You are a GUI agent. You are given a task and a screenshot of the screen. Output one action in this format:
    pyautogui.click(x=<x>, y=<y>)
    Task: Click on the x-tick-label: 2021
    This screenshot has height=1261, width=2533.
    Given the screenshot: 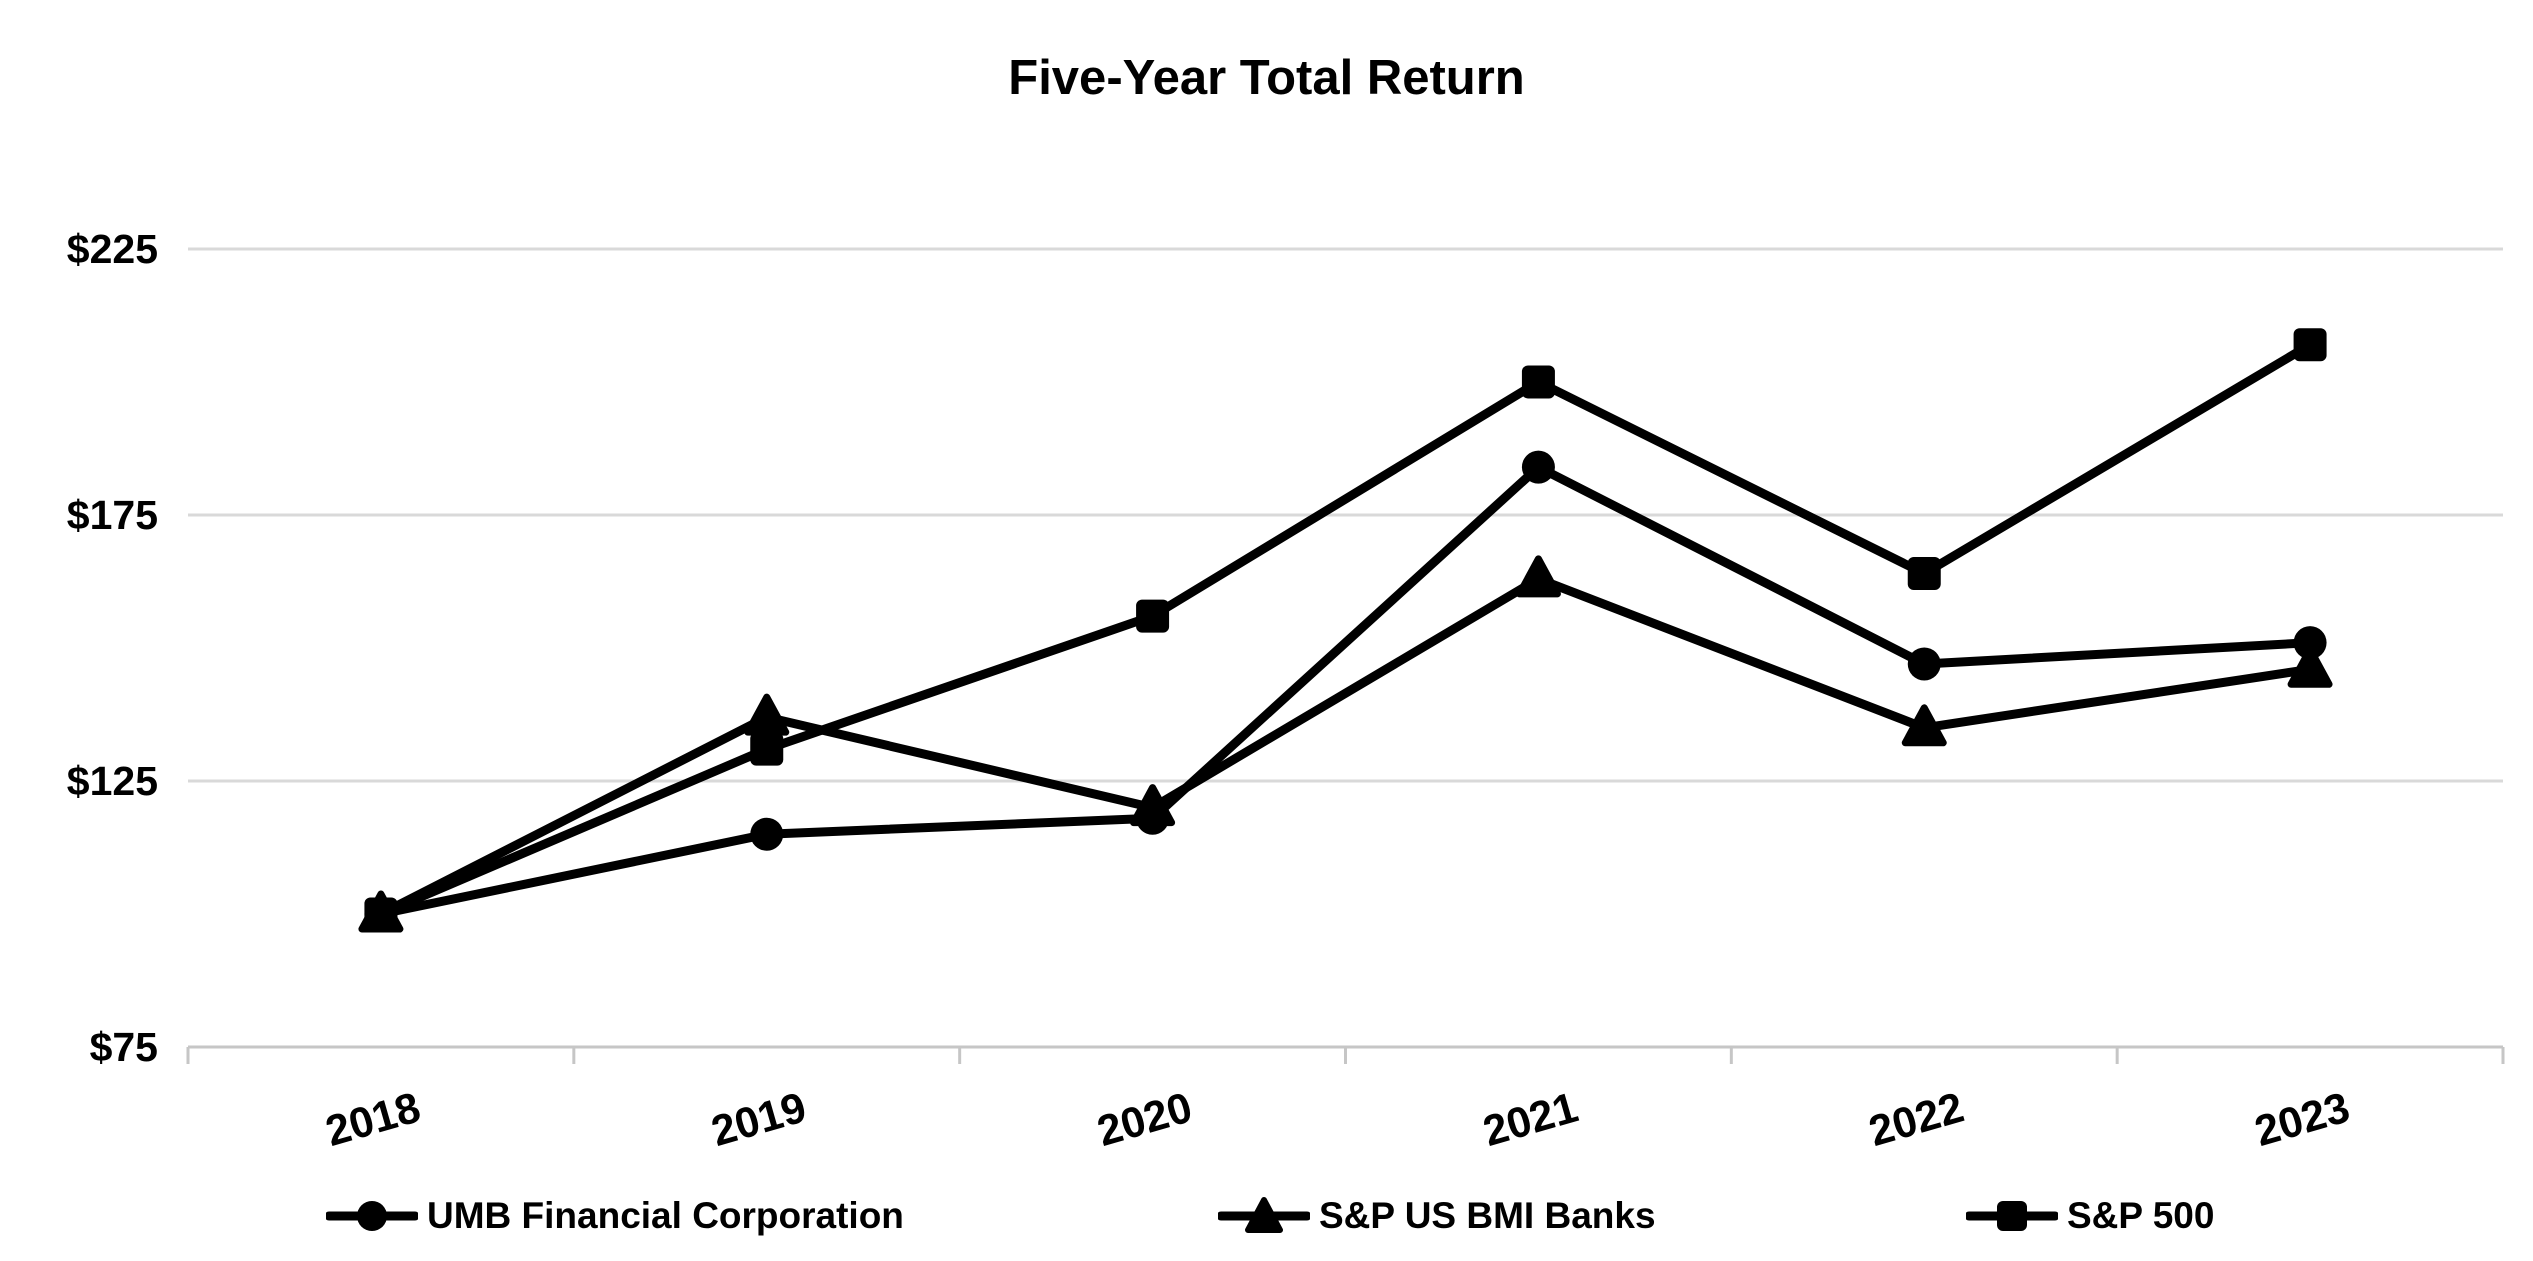 What is the action you would take?
    pyautogui.click(x=1530, y=1119)
    